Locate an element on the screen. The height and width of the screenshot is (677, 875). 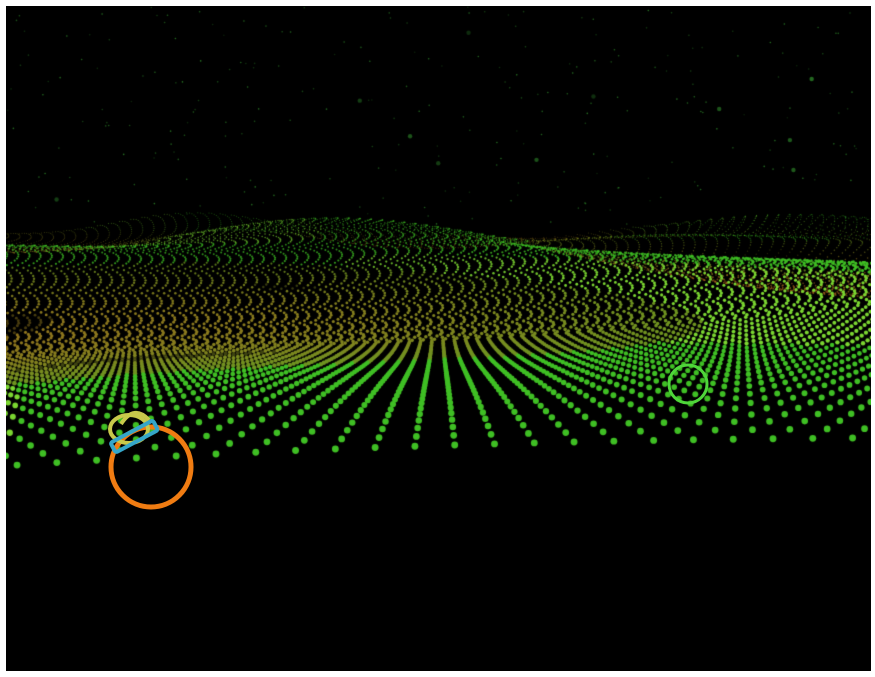
reticle-arc is located at coordinates (135, 418).